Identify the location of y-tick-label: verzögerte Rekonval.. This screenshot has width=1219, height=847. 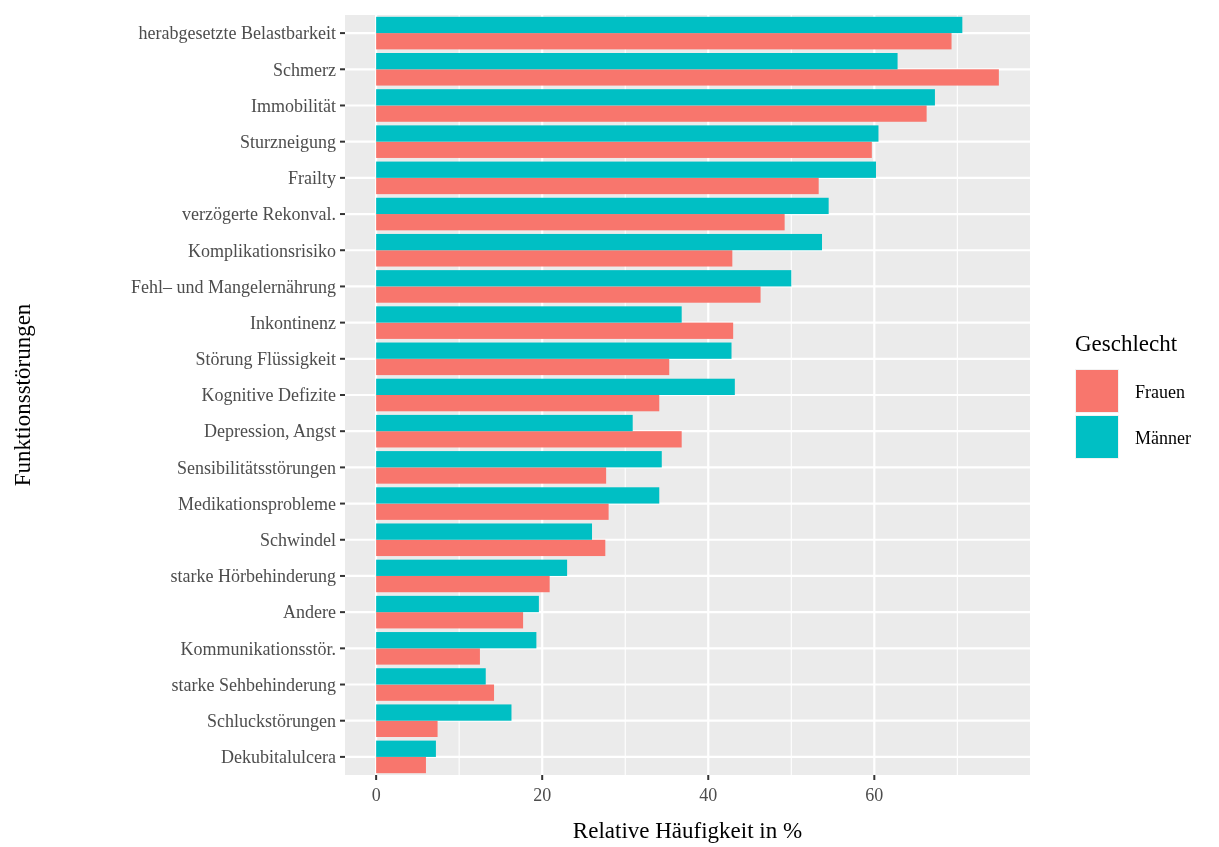
(259, 214).